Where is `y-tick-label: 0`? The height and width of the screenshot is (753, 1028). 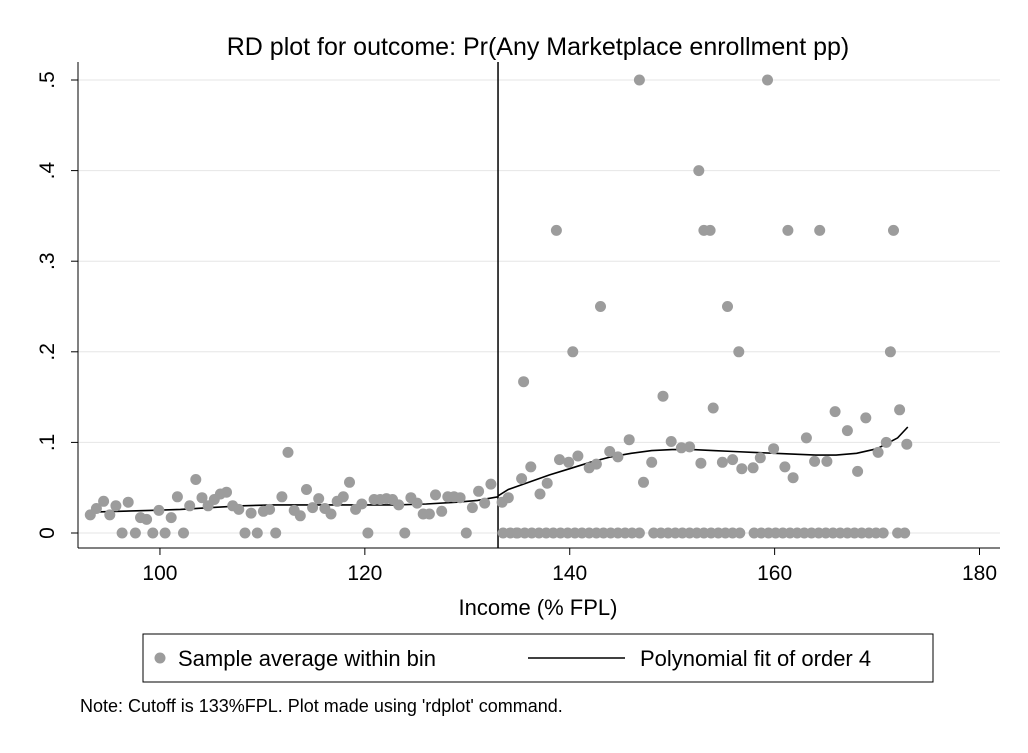
y-tick-label: 0 is located at coordinates (47, 533).